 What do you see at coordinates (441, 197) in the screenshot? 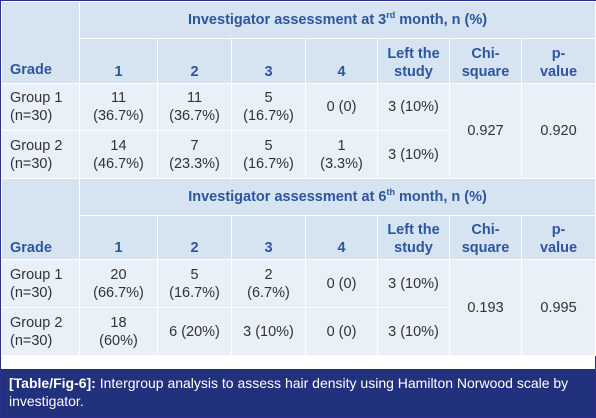
I see `section2-title-suffix: month, n (%)` at bounding box center [441, 197].